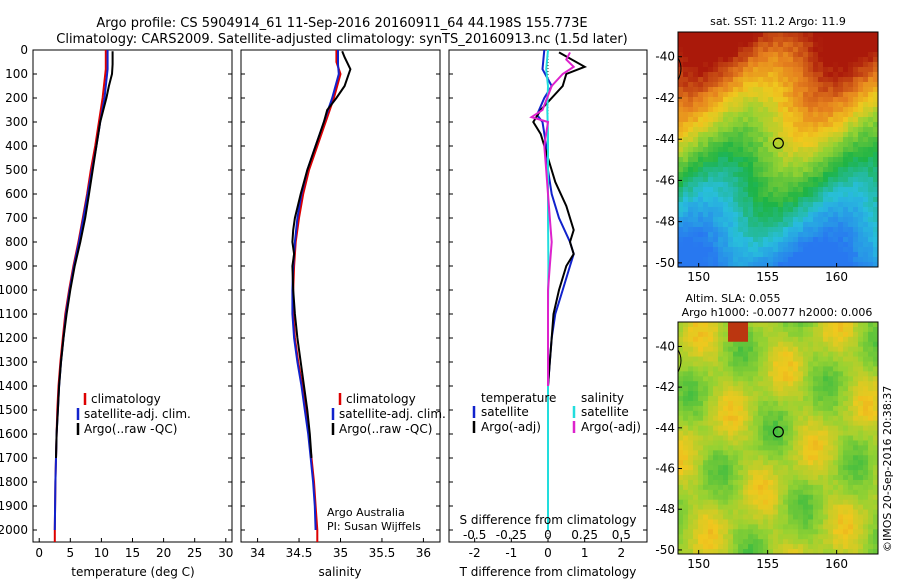 The image size is (900, 580). Describe the element at coordinates (16, 98) in the screenshot. I see `y-tick-label: 200` at that location.